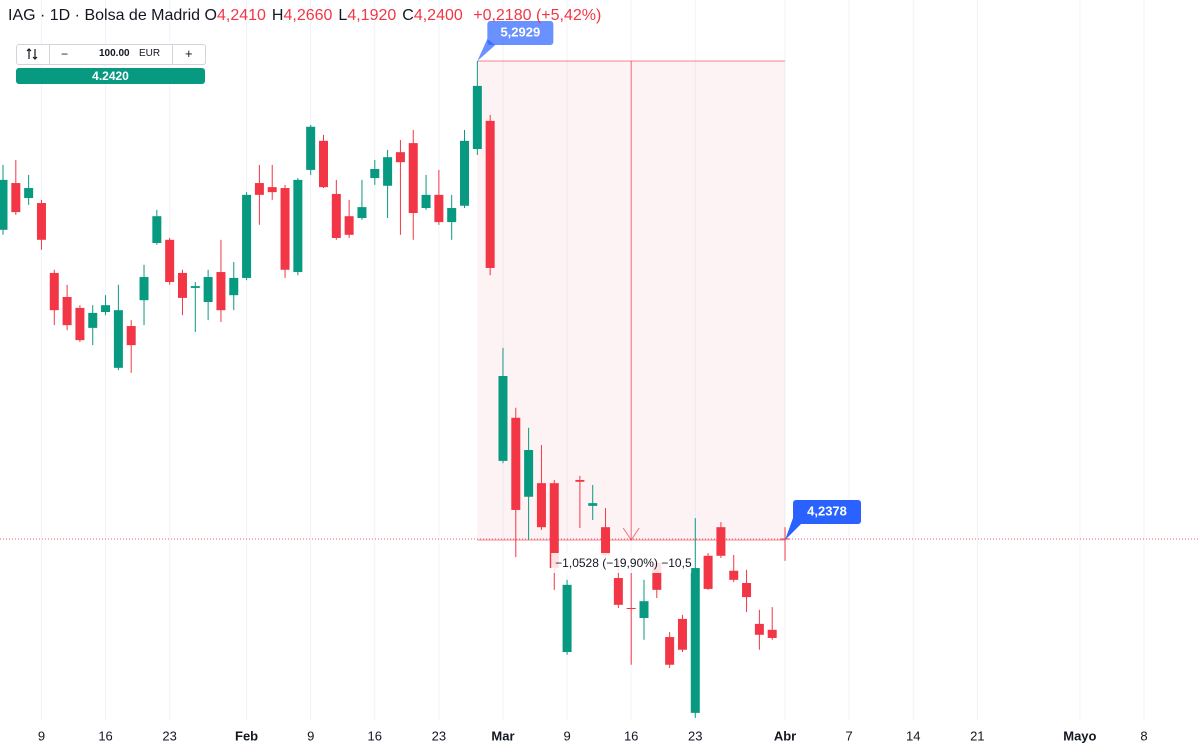  I want to click on ohlc-value: 4,2410, so click(241, 15).